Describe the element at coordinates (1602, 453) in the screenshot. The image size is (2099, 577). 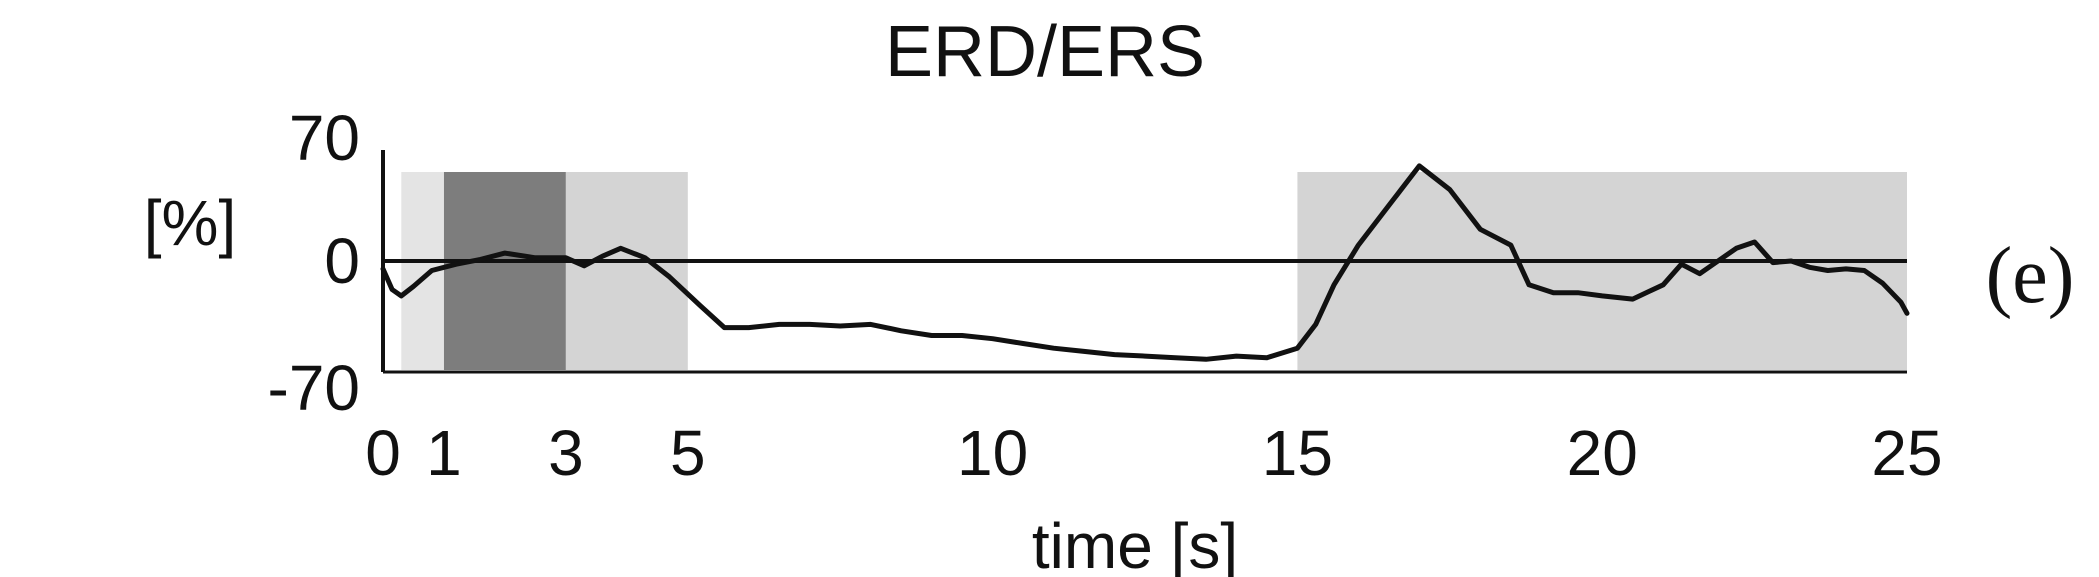
I see `x-tick-label-20: 20` at that location.